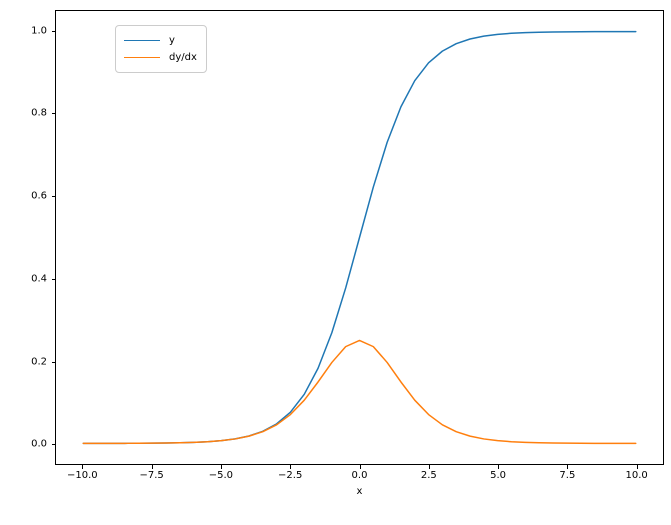 Image resolution: width=671 pixels, height=525 pixels. I want to click on legend-swatch-y, so click(142, 40).